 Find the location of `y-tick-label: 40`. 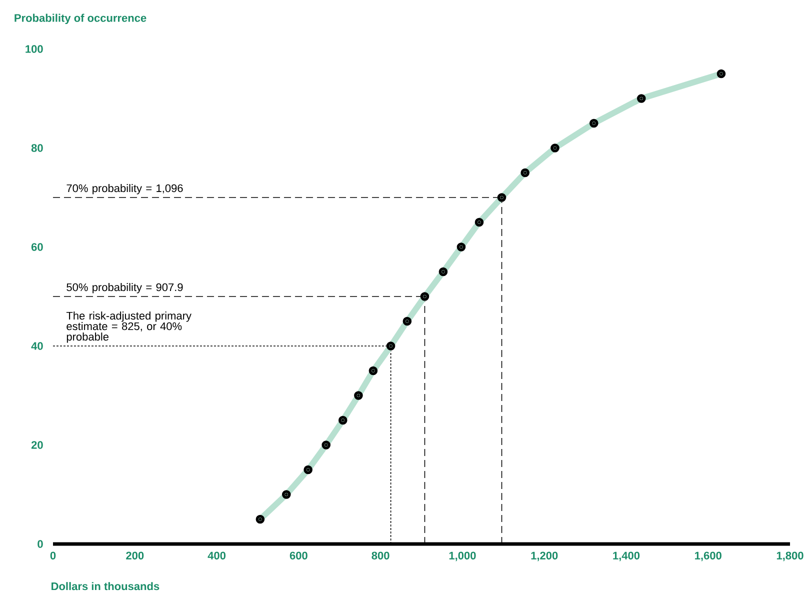

y-tick-label: 40 is located at coordinates (37, 346).